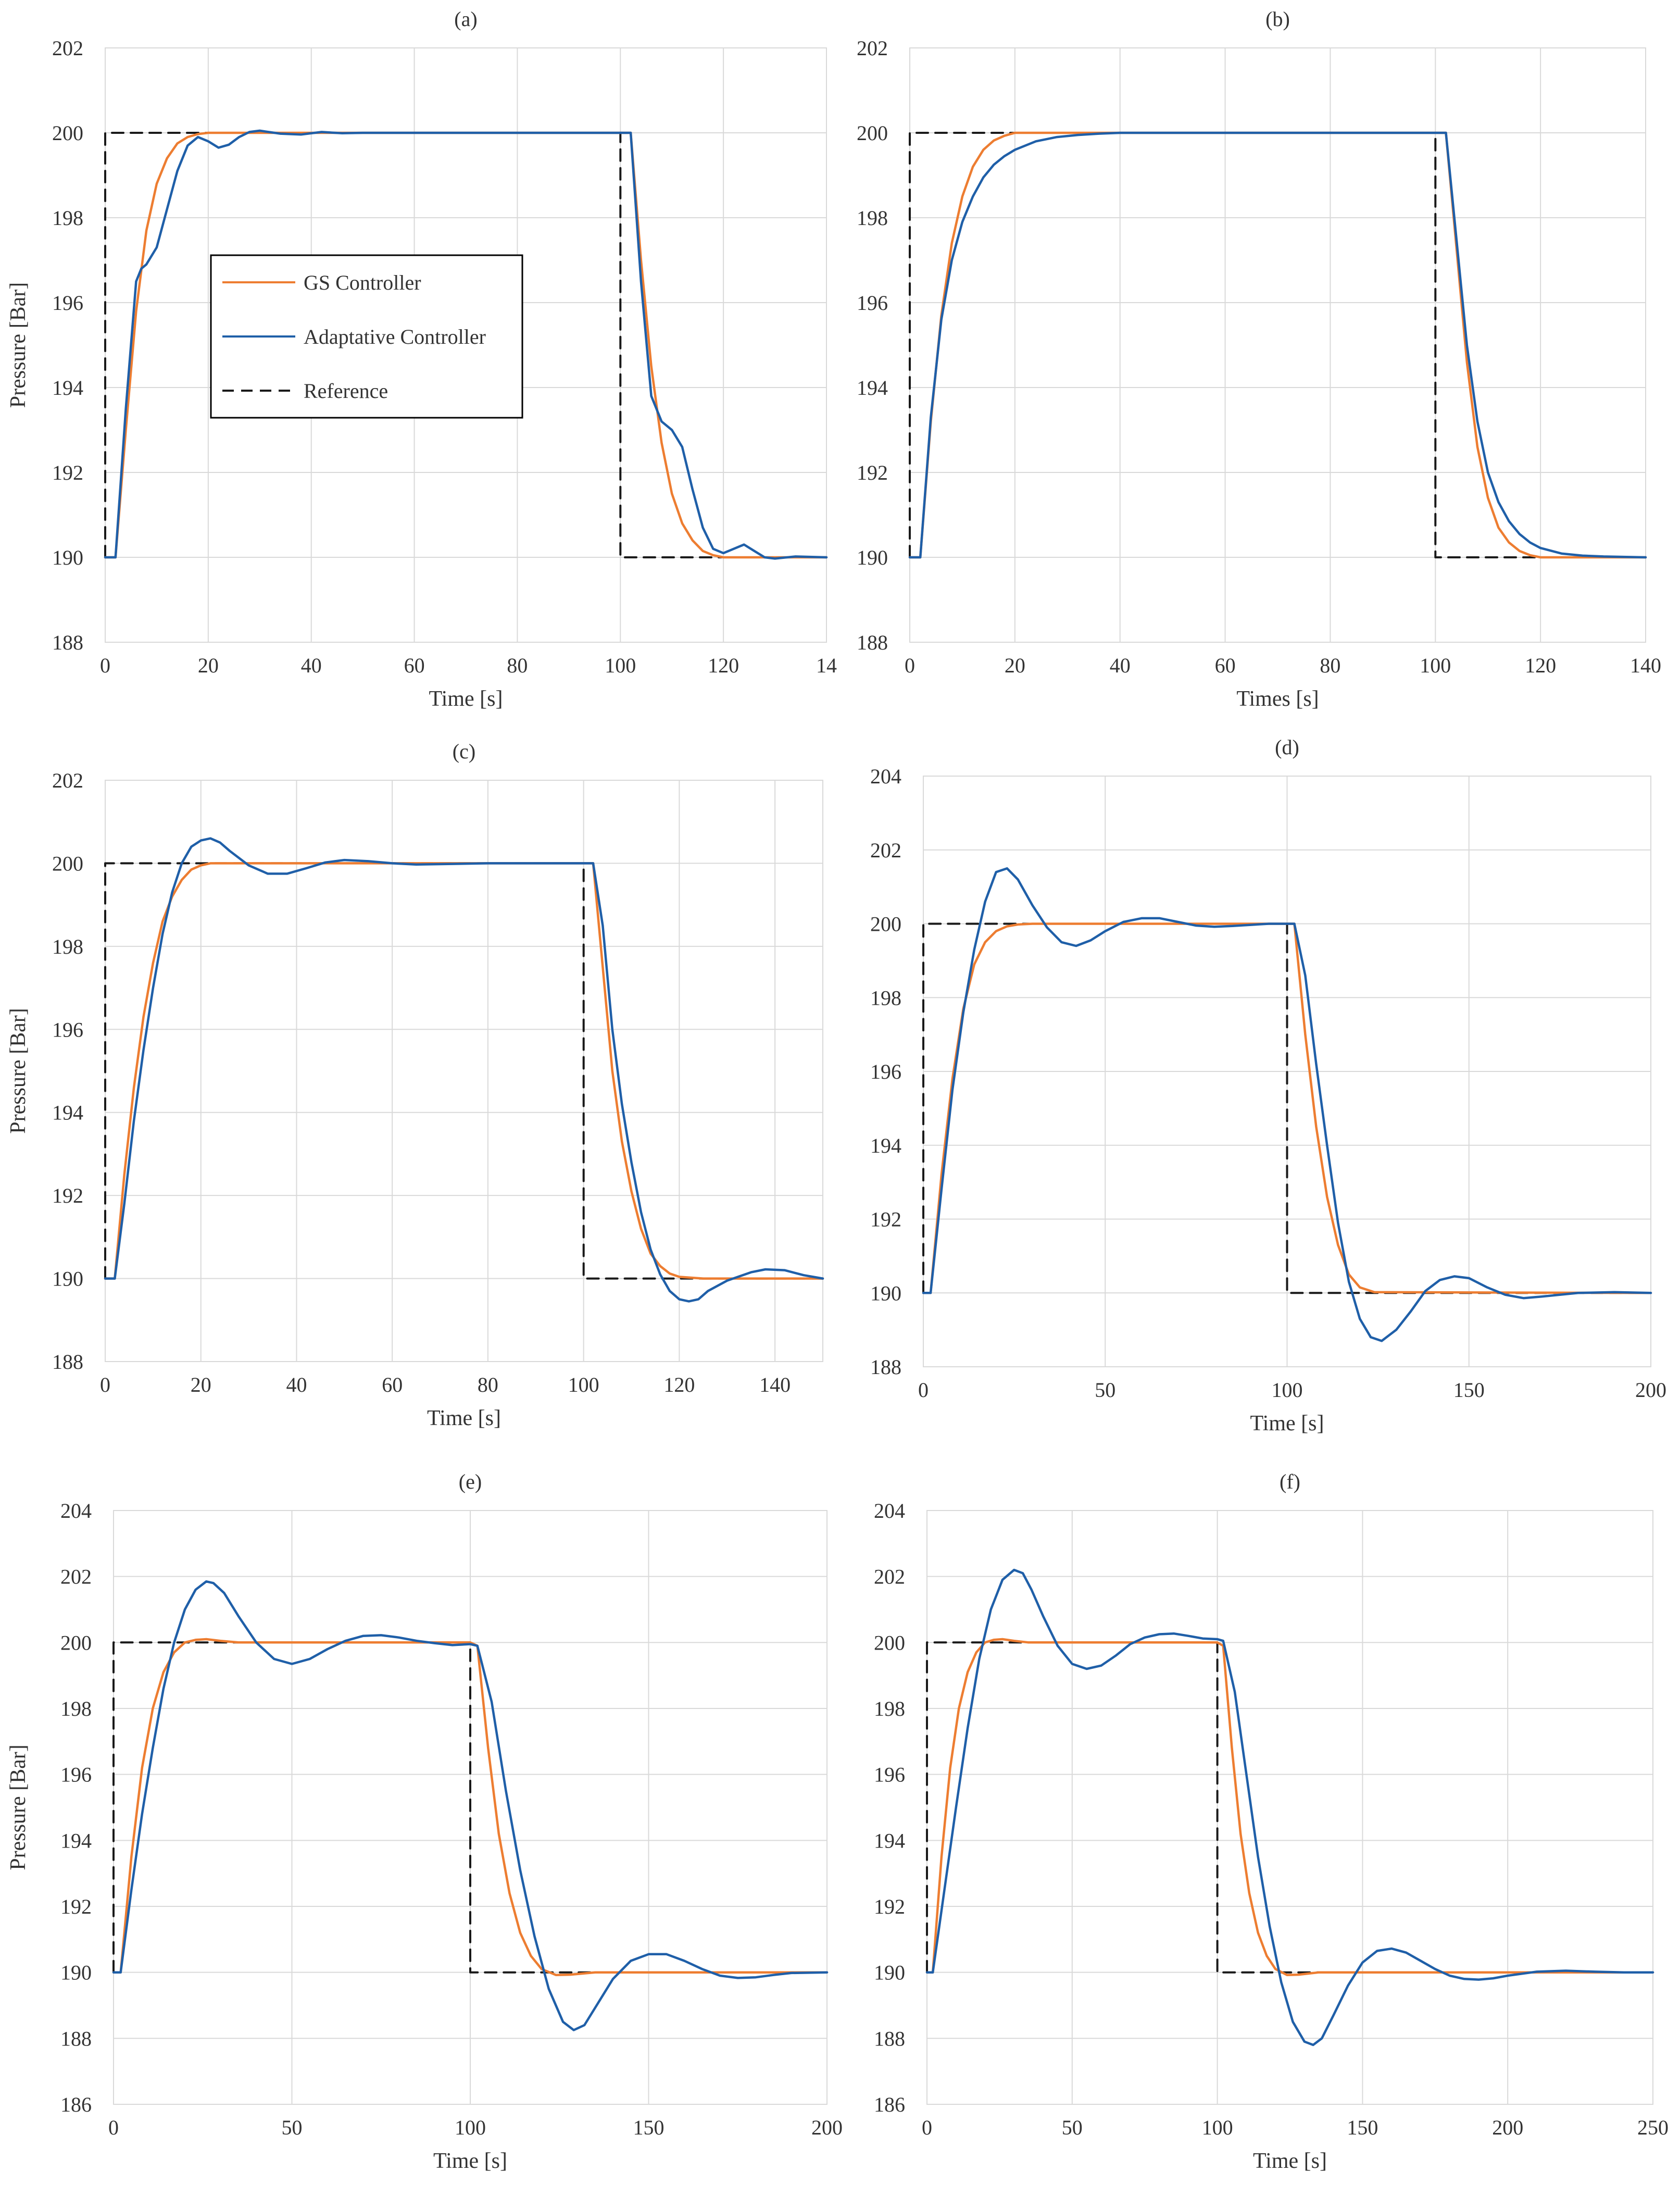 The height and width of the screenshot is (2209, 1680). Describe the element at coordinates (471, 1482) in the screenshot. I see `chart-title: (e)` at that location.